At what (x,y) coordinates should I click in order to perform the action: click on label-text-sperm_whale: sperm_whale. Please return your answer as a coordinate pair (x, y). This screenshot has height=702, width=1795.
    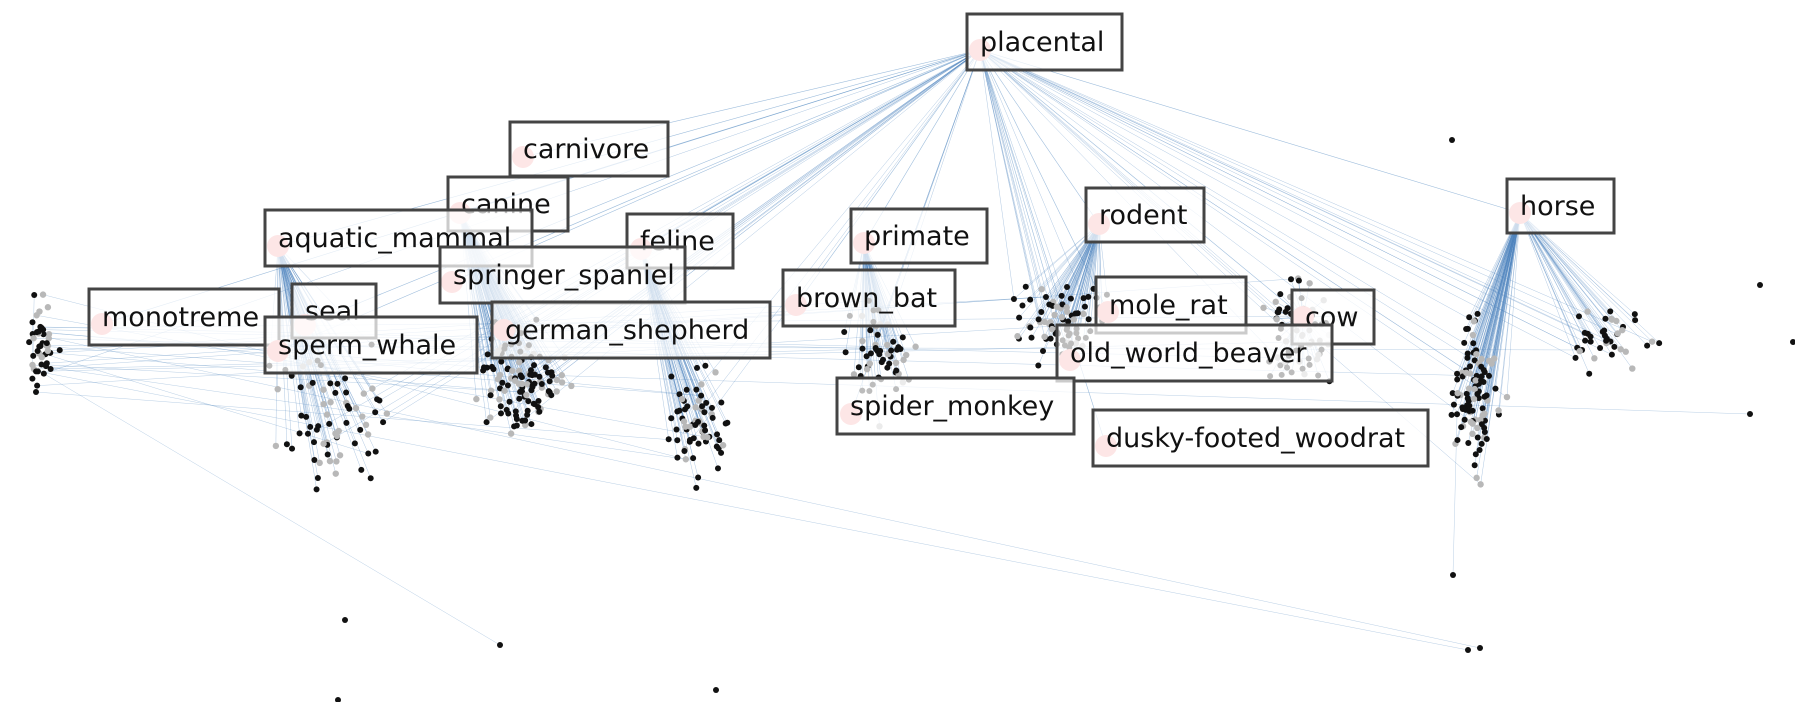
    Looking at the image, I should click on (367, 345).